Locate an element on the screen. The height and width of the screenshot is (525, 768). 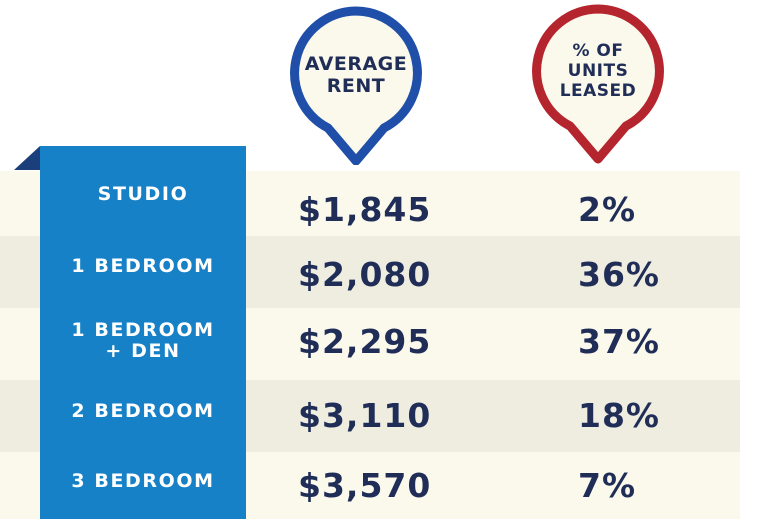
row-label-line: 1 BEDROOM is located at coordinates (143, 330).